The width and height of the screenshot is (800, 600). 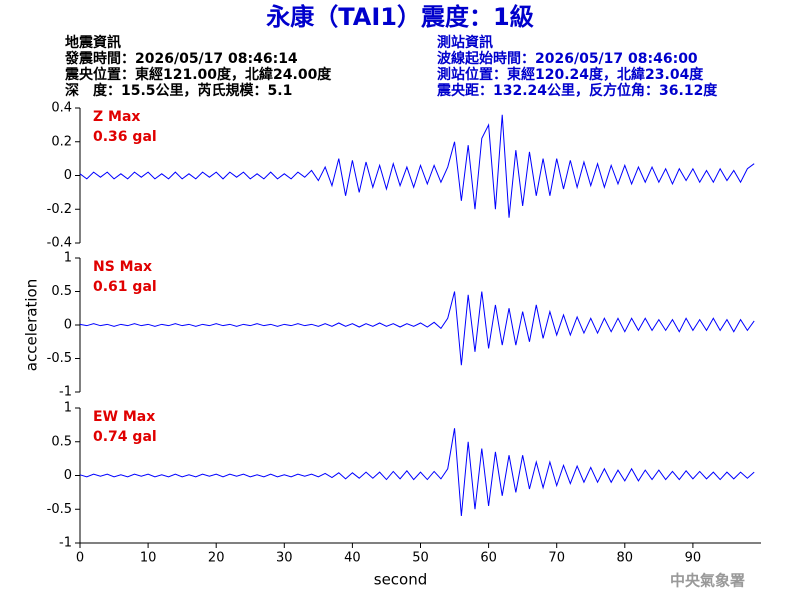 What do you see at coordinates (116, 117) in the screenshot?
I see `annotation: Z Max` at bounding box center [116, 117].